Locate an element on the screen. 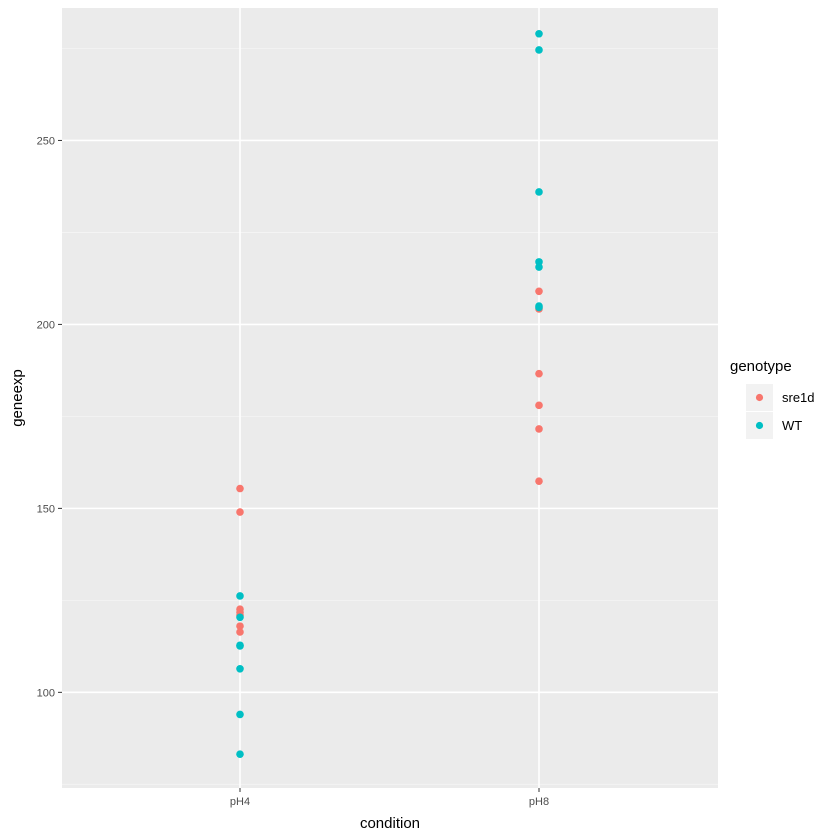  y-tick-label: 250 is located at coordinates (46, 141).